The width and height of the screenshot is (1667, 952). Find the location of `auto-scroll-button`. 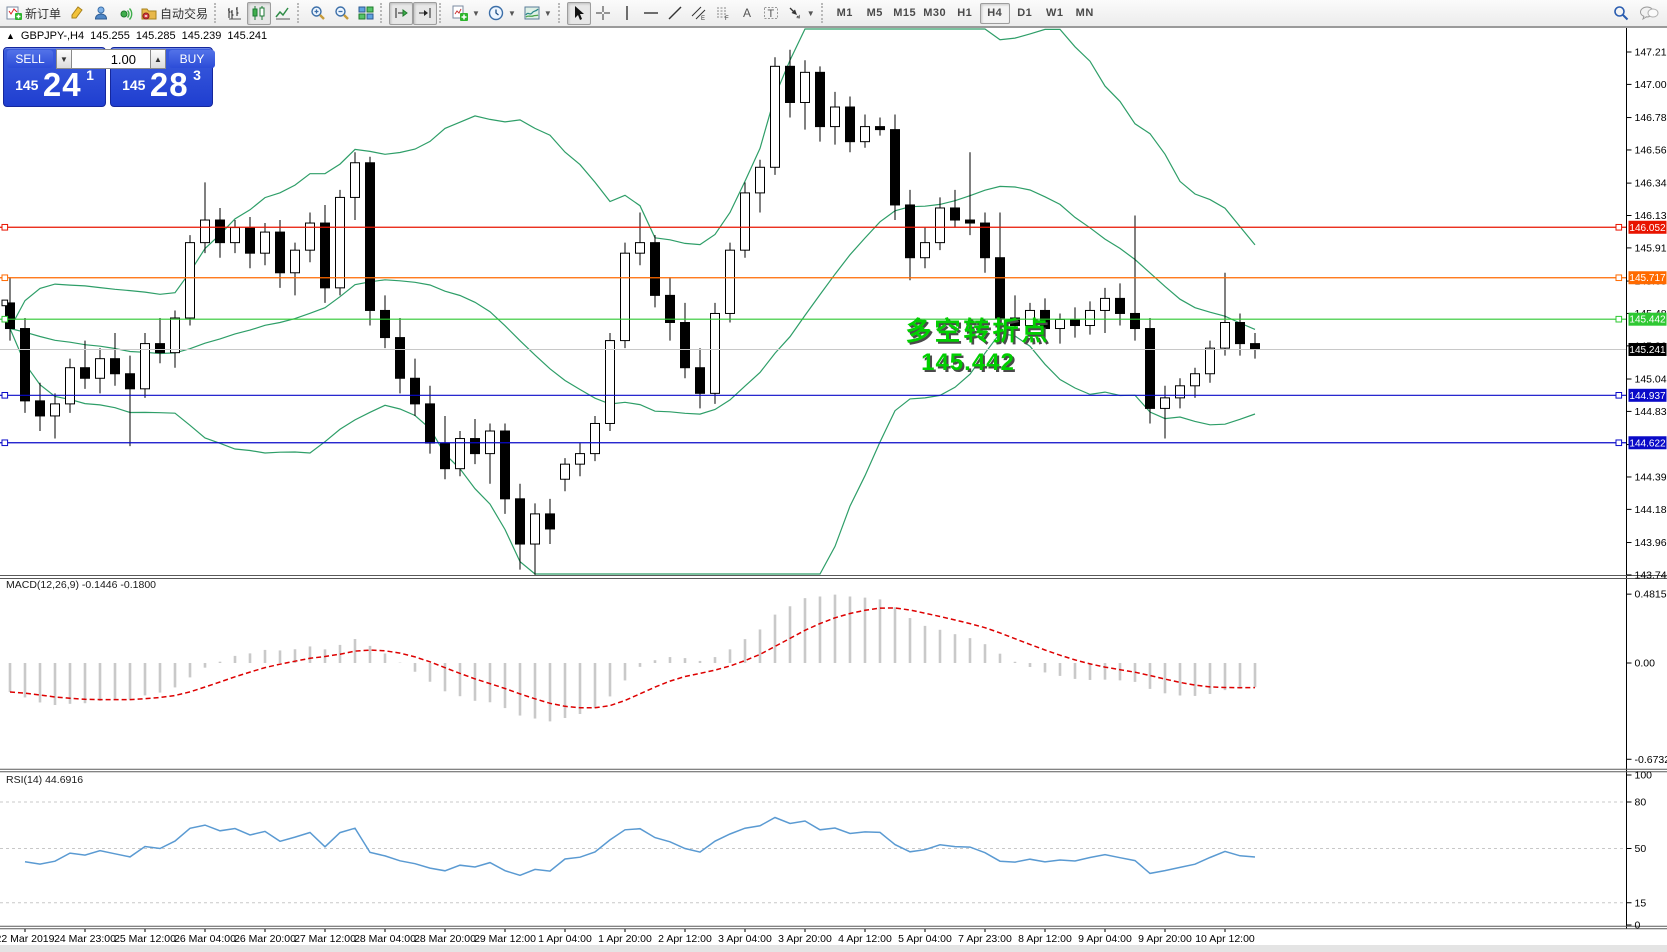

auto-scroll-button is located at coordinates (401, 13).